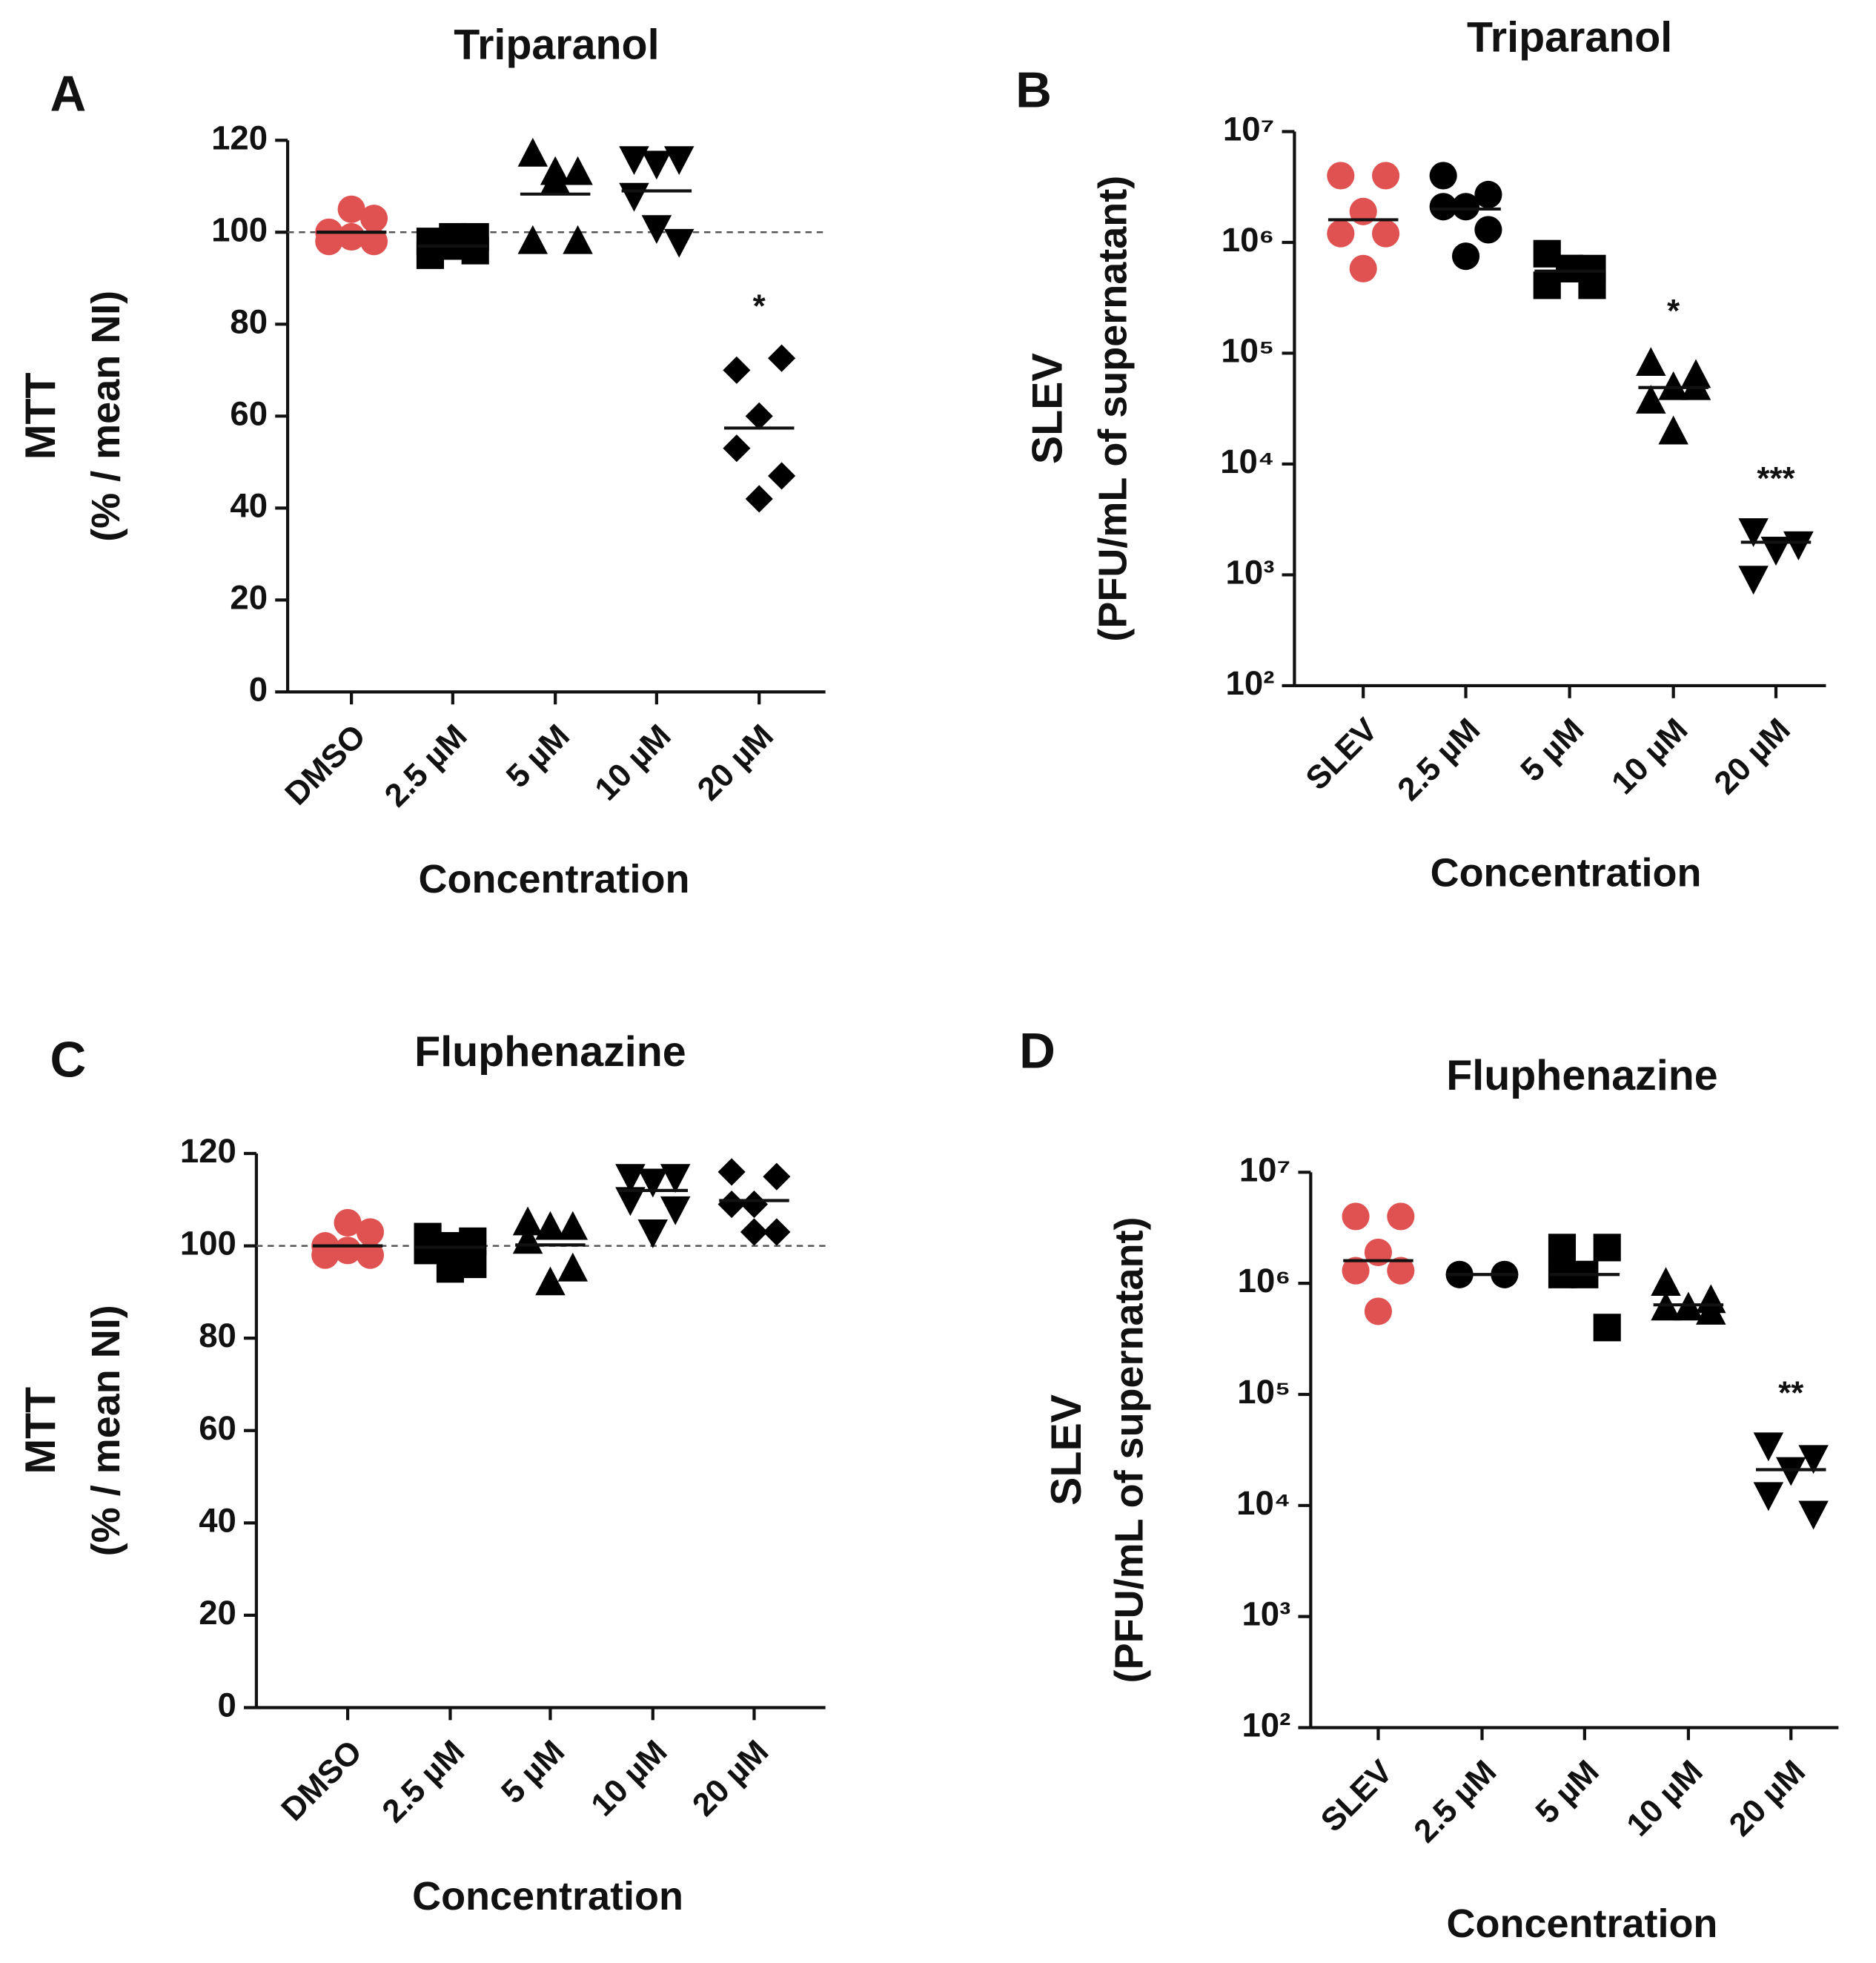 This screenshot has width=1876, height=1963. What do you see at coordinates (1664, 1798) in the screenshot?
I see `x-tick-label: 10 µM` at bounding box center [1664, 1798].